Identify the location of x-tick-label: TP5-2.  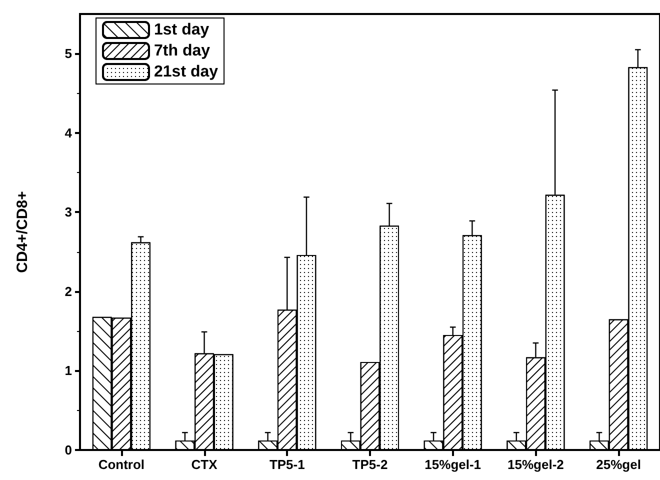
(370, 464).